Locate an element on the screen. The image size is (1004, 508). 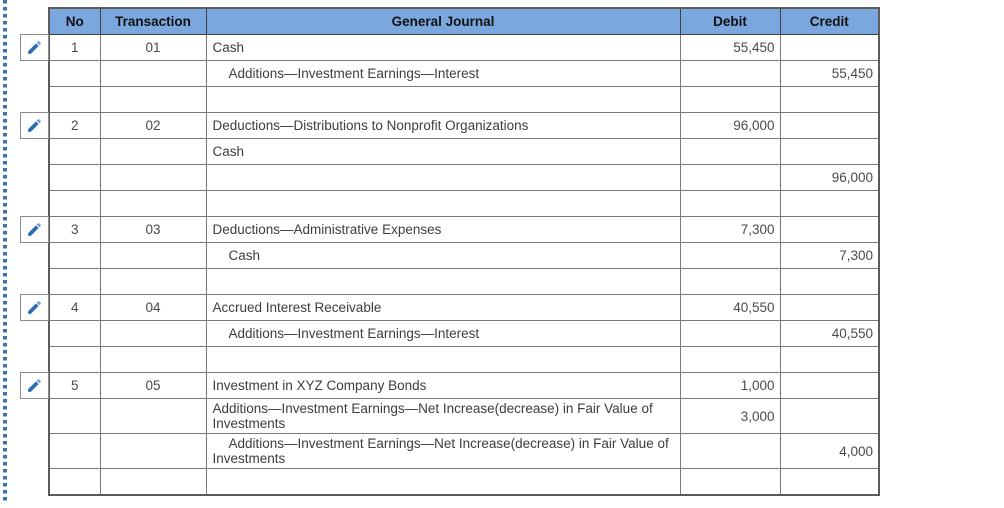
cell-no: 2 is located at coordinates (74, 125).